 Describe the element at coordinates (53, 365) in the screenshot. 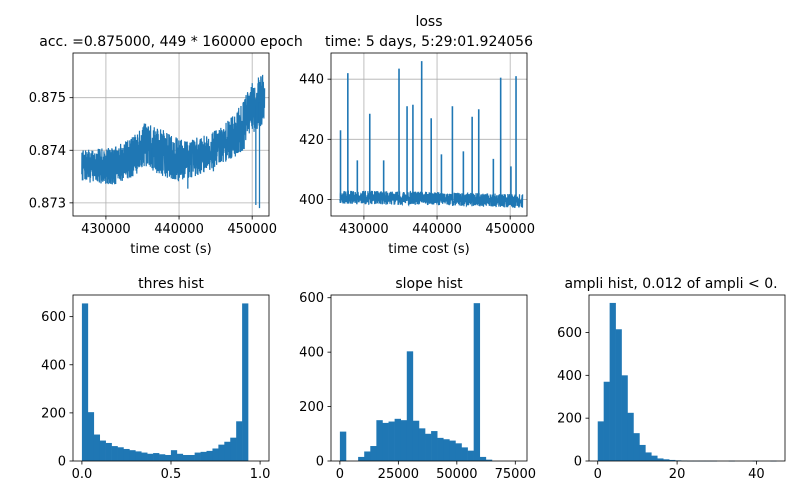

I see `thres-ytick-label: 400` at that location.